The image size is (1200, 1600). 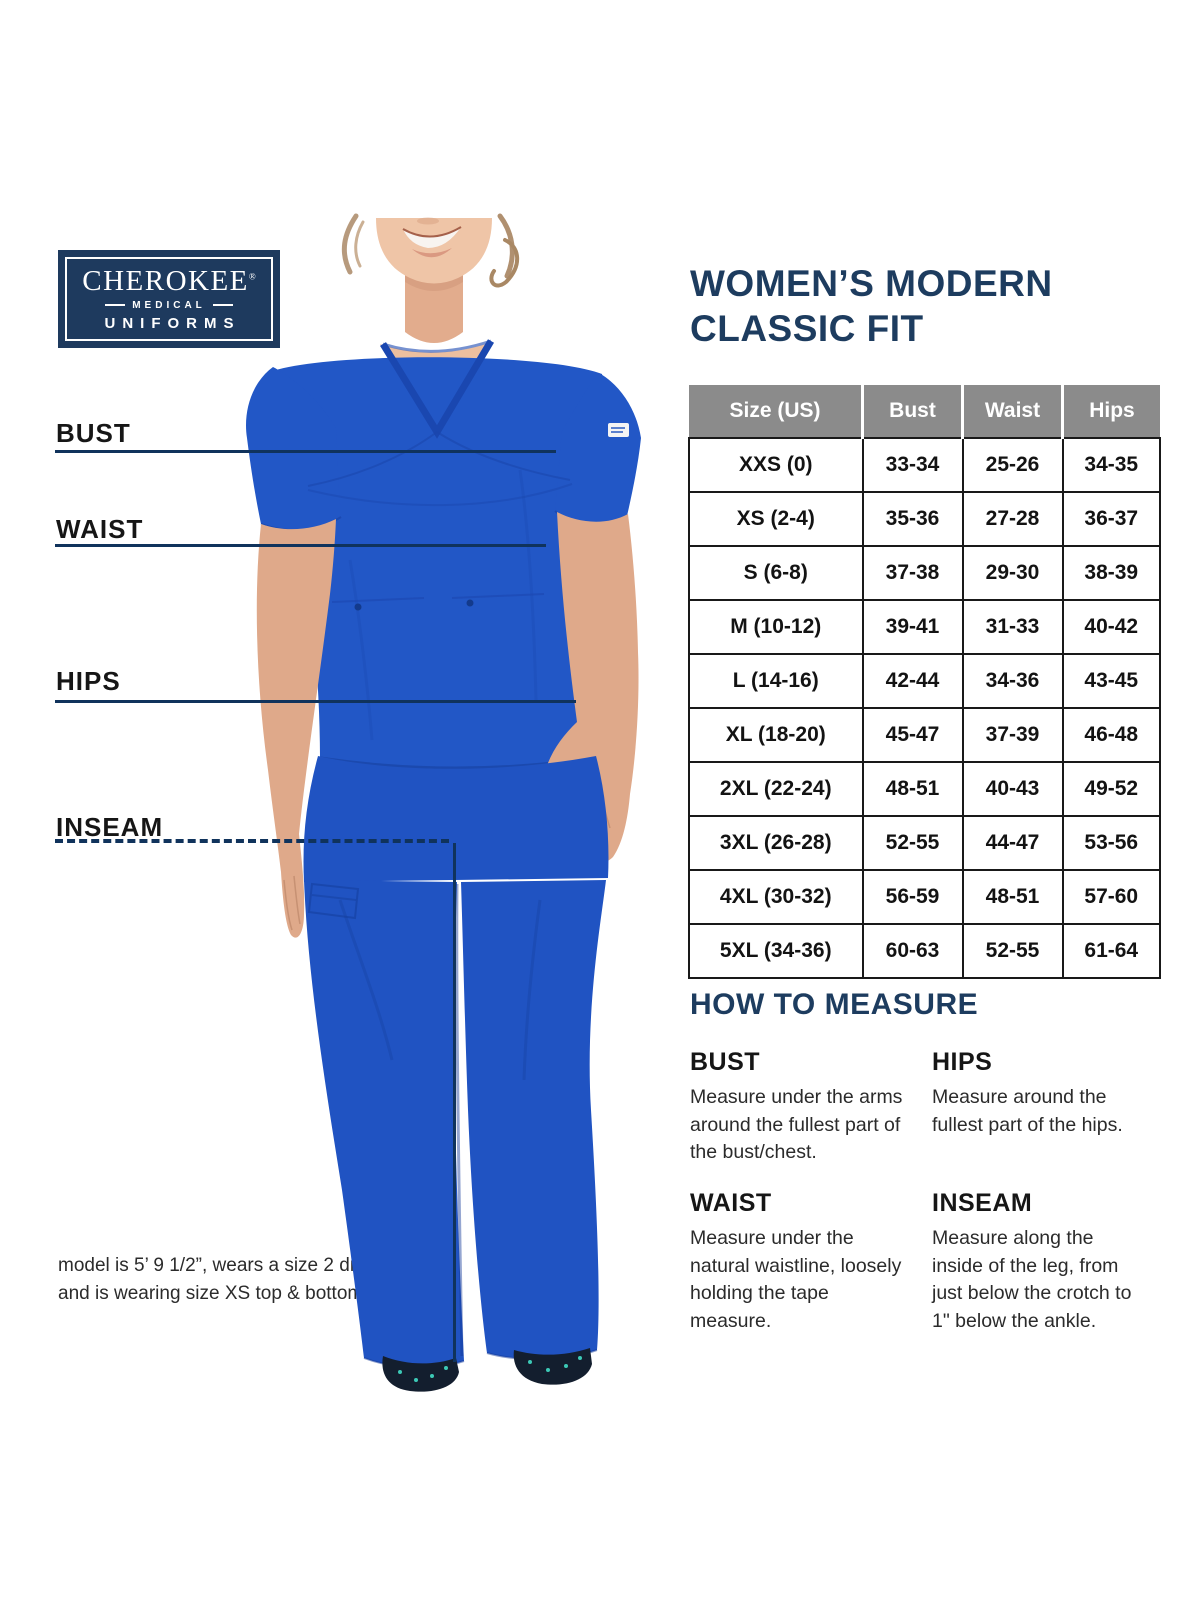 What do you see at coordinates (731, 1203) in the screenshot?
I see `measure-title: WAIST` at bounding box center [731, 1203].